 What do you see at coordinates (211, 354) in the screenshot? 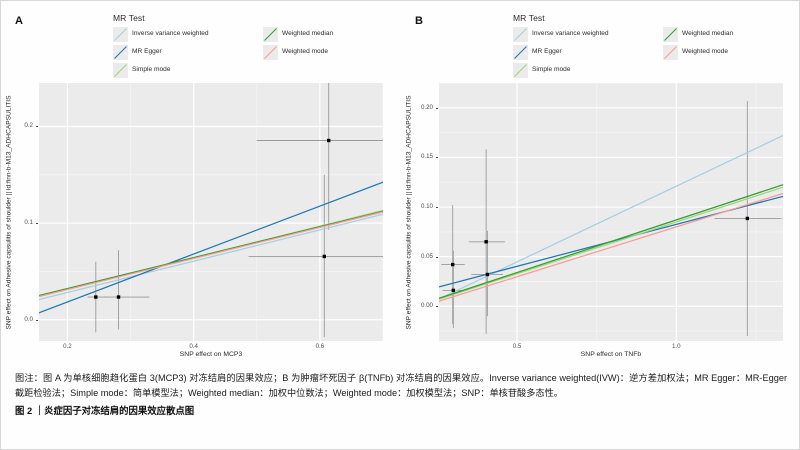
I see `panel-a-x-axis-title: SNP effect on MCP3` at bounding box center [211, 354].